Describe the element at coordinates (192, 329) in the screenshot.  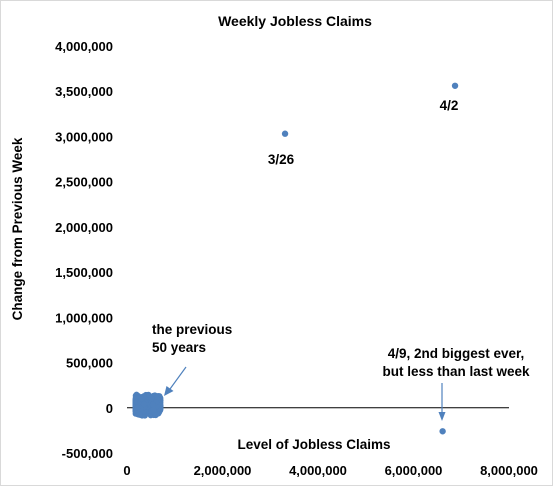
I see `annotation-previous-50-years-line1: the previous` at that location.